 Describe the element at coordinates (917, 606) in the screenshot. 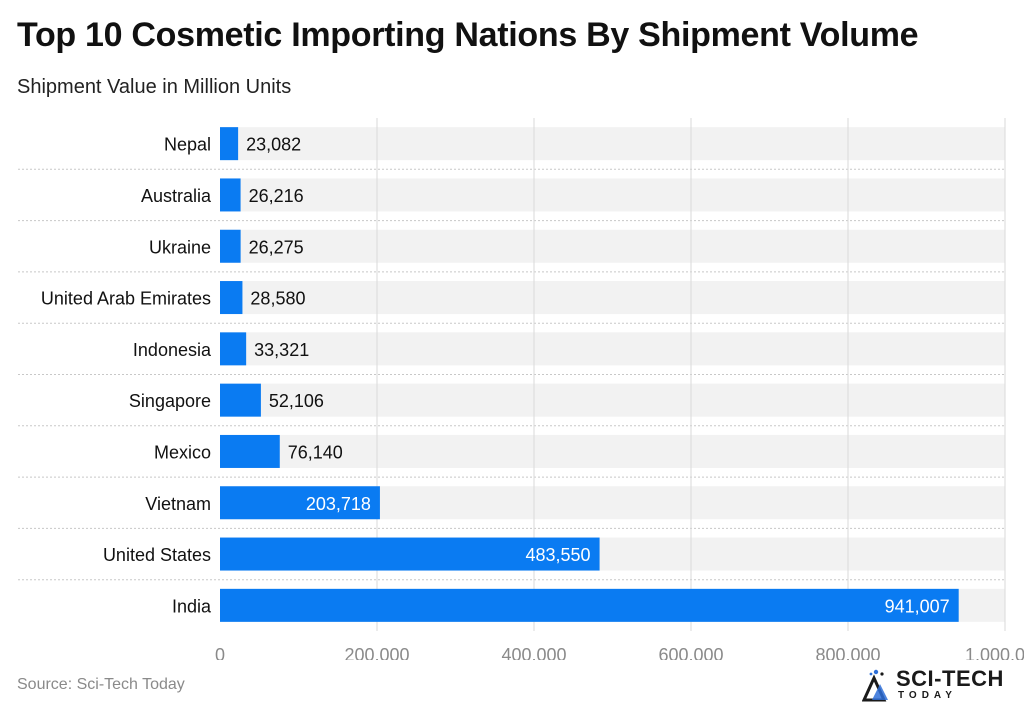

I see `value-label: 941,007` at that location.